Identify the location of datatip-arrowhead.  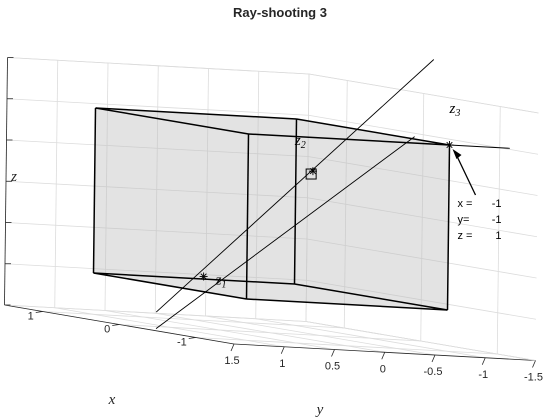
(457, 154).